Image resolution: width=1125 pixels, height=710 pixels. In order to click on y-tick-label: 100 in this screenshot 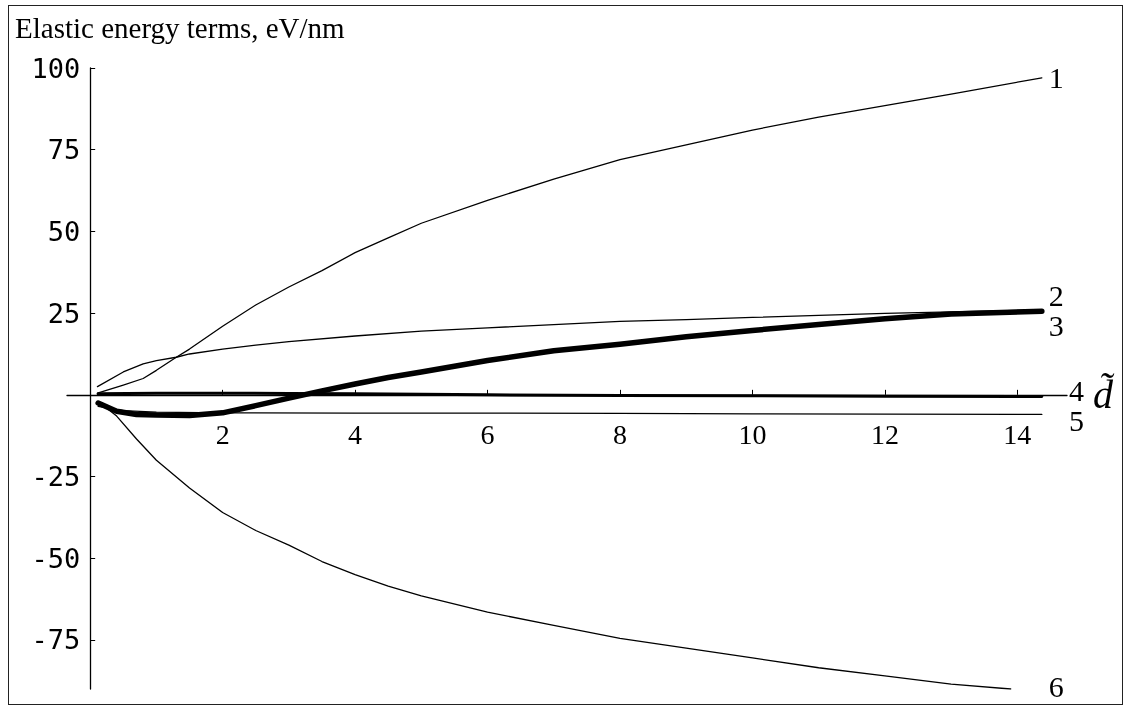, I will do `click(56, 68)`.